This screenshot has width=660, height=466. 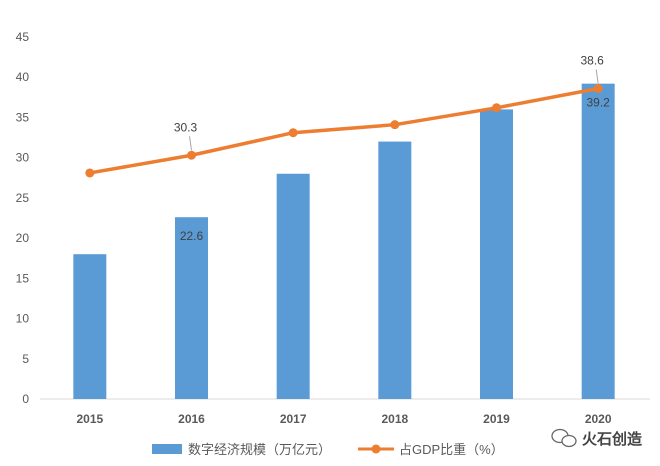 I want to click on watermark-text: 火石创造, so click(x=612, y=439).